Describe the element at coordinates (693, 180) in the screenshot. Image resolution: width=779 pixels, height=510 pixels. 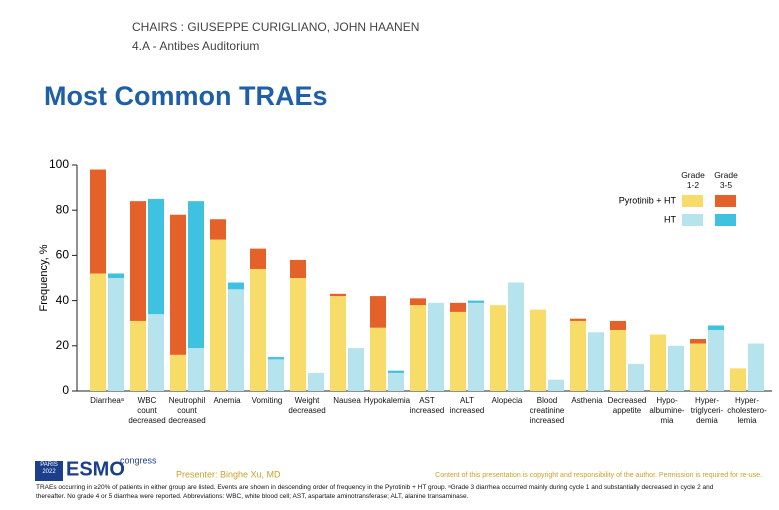
I see `legend-column: Grade 1-2` at that location.